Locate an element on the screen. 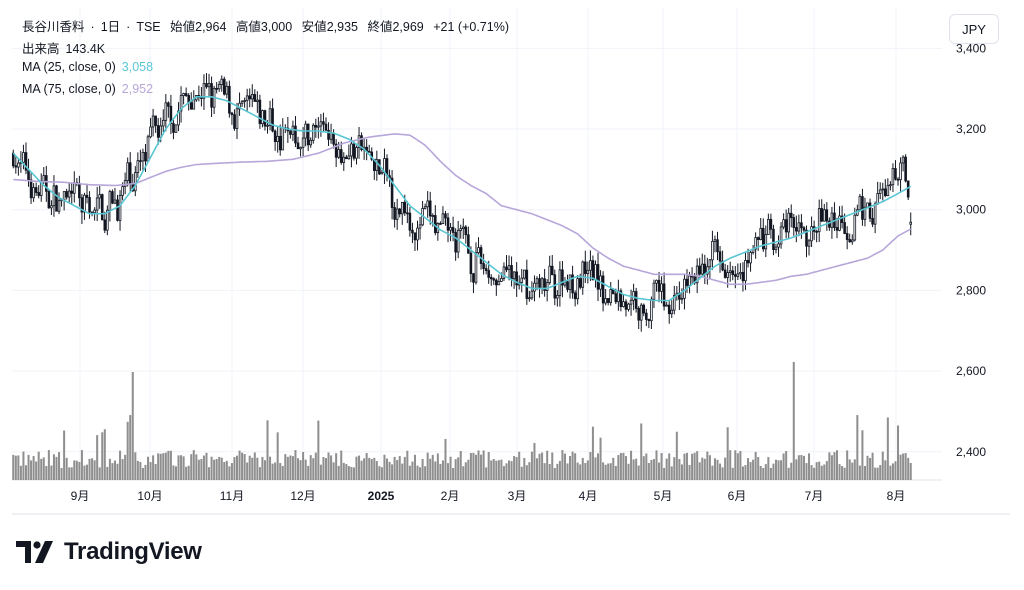 The image size is (1024, 590). x-tick-label: 12月 is located at coordinates (302, 496).